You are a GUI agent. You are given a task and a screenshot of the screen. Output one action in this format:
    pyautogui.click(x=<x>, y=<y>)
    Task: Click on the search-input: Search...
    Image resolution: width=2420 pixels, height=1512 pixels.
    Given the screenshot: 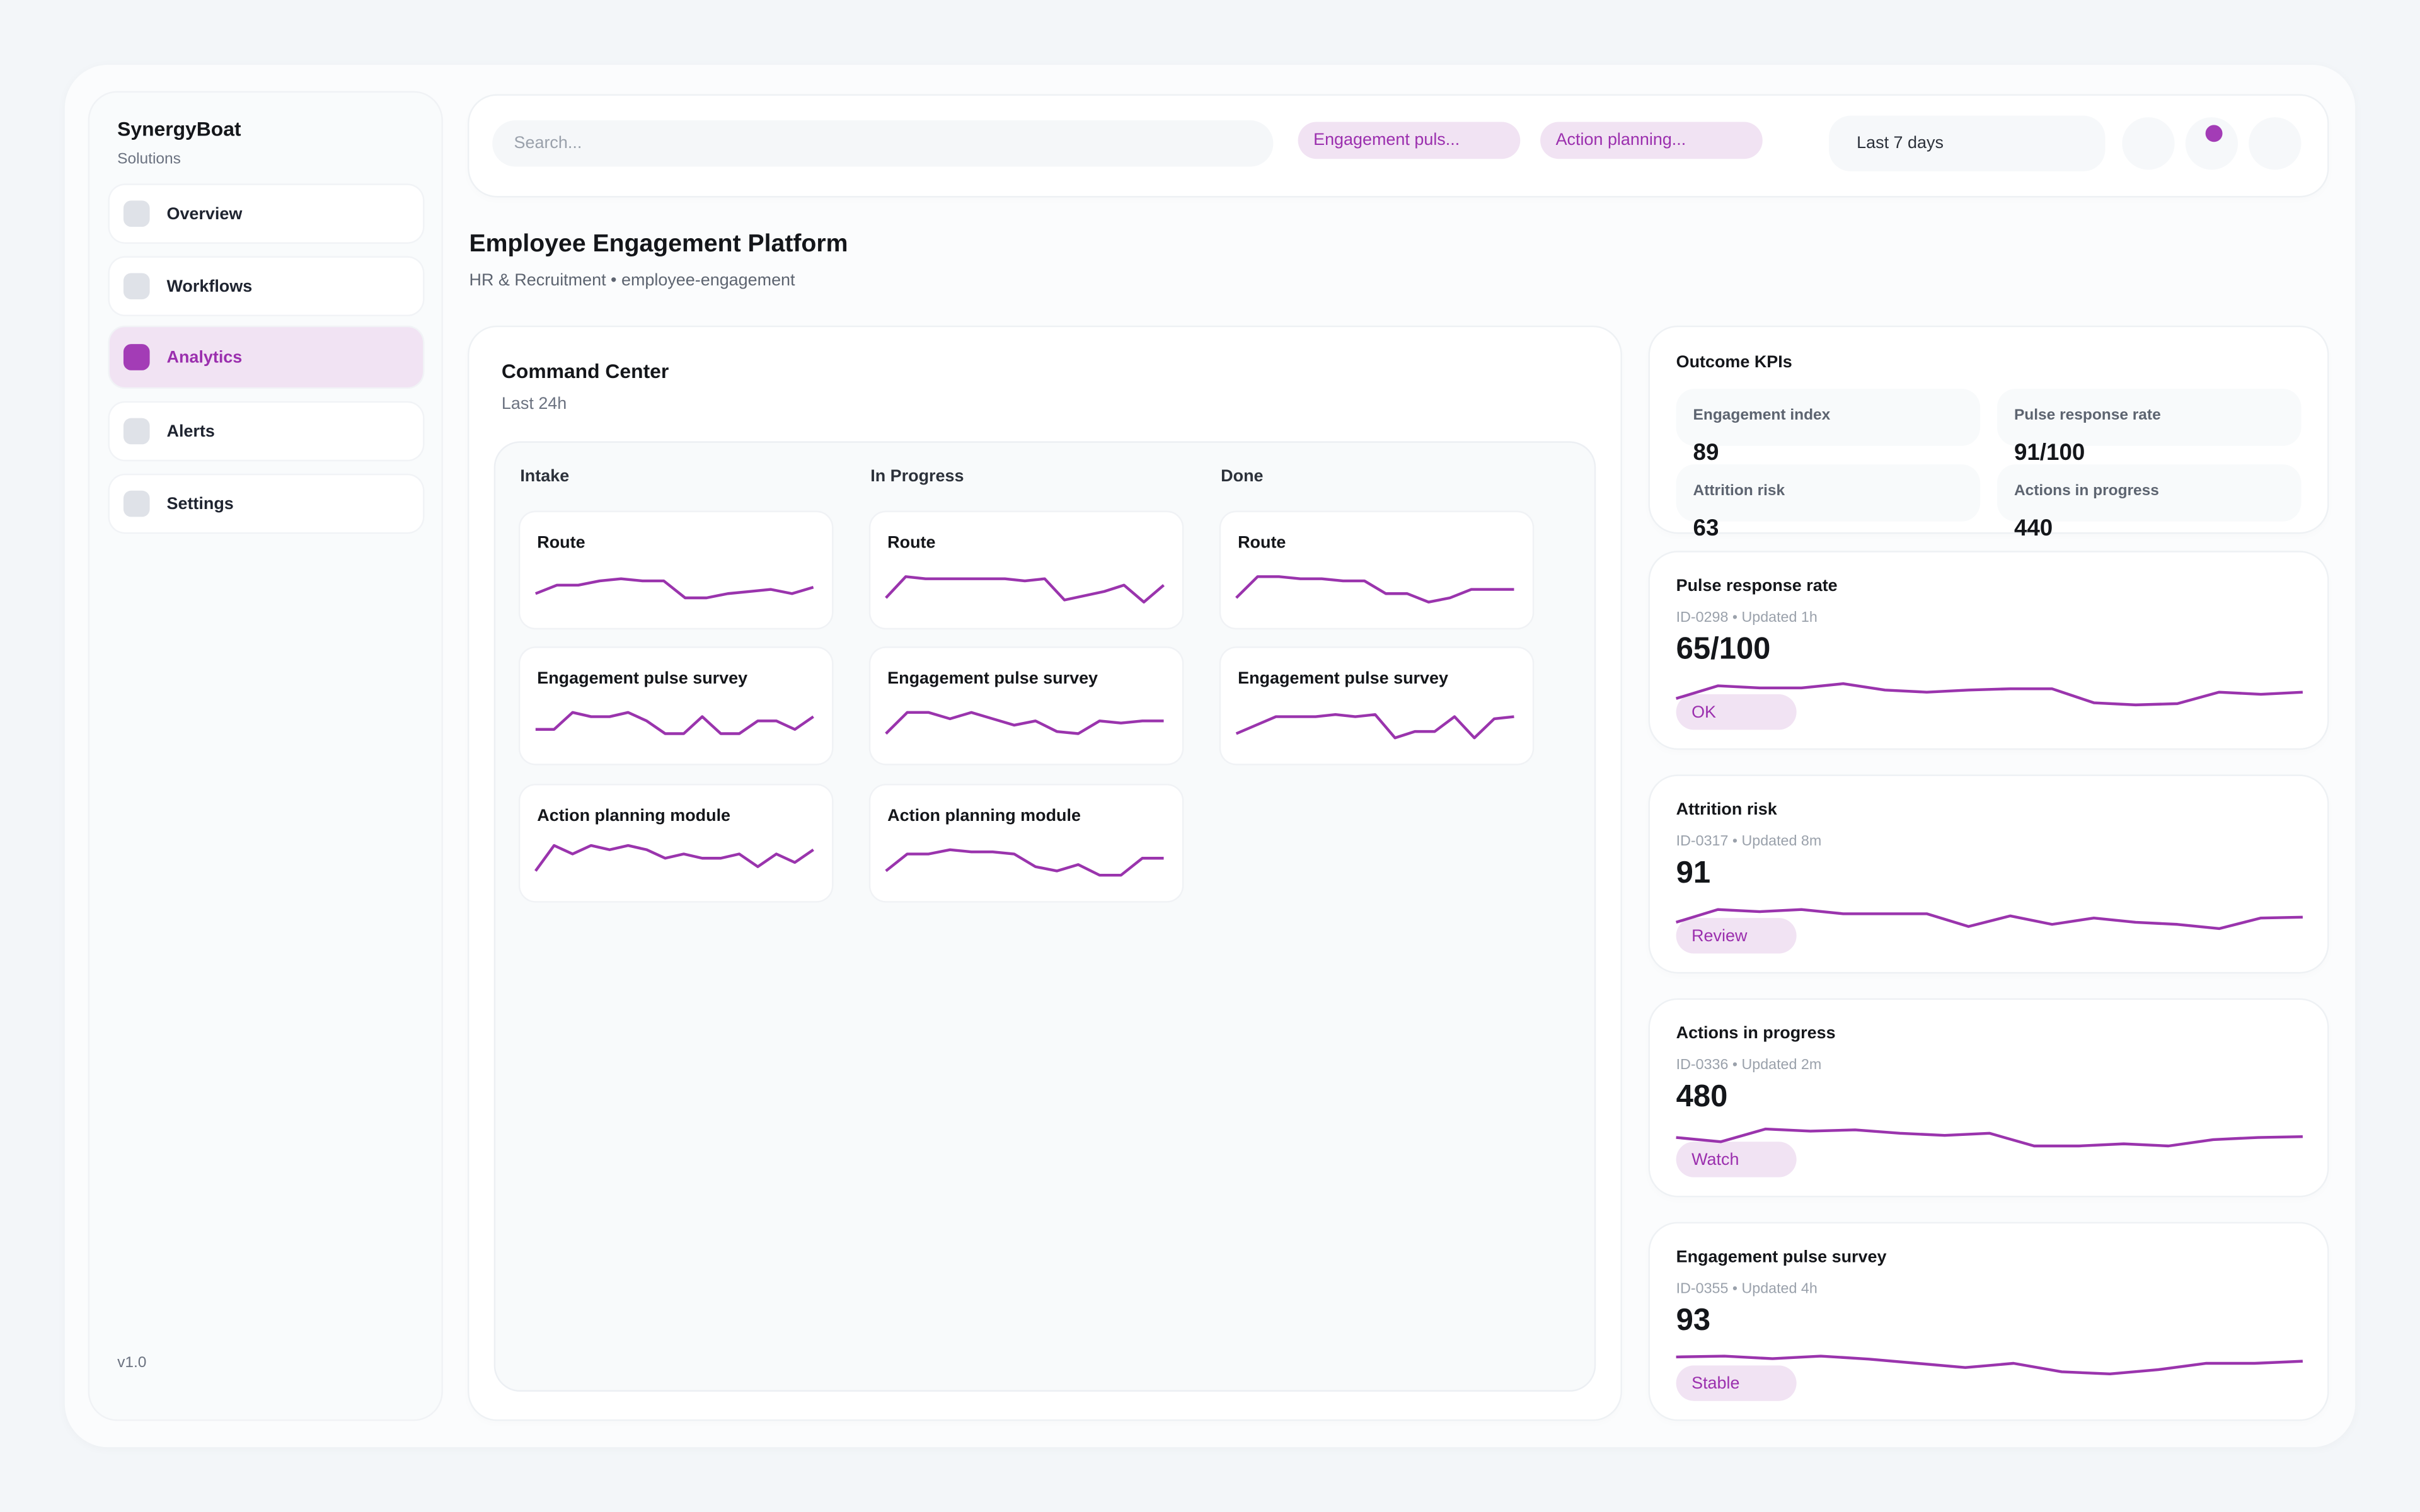 What is the action you would take?
    pyautogui.click(x=883, y=143)
    